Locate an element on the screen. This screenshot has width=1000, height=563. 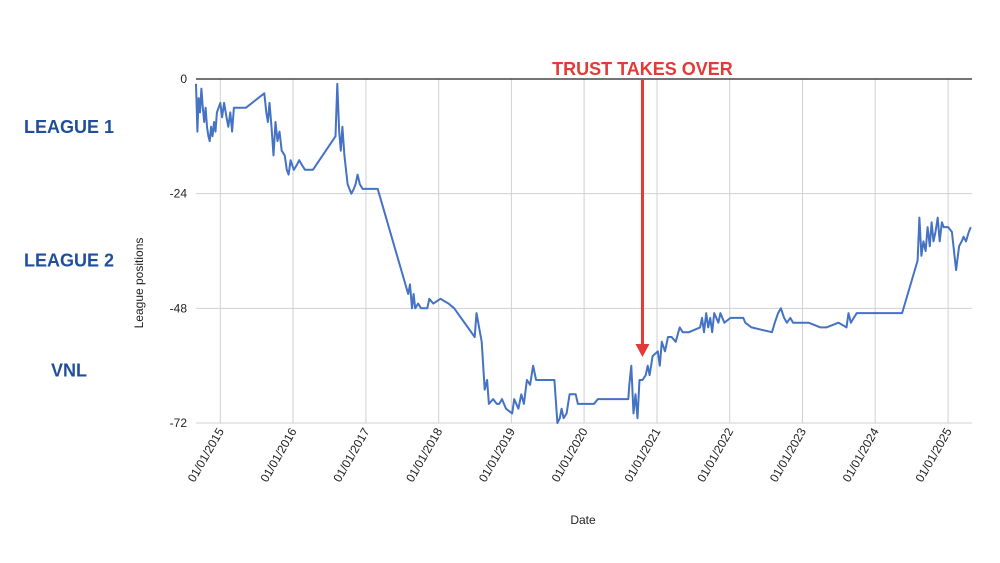
x-tick-label: 01/01/2020 is located at coordinates (570, 454).